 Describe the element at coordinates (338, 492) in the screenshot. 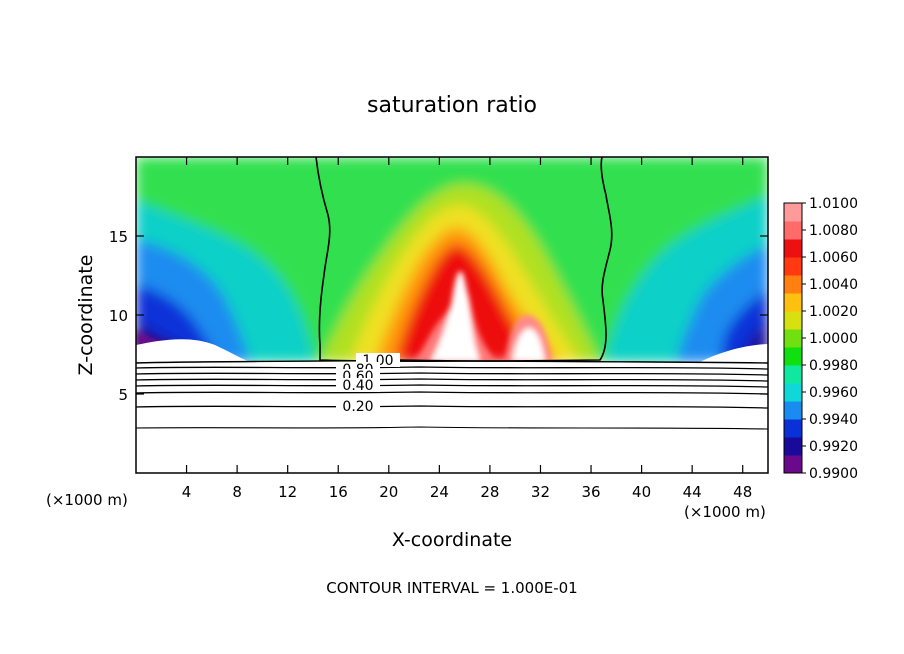

I see `x-tick-label: 16` at that location.